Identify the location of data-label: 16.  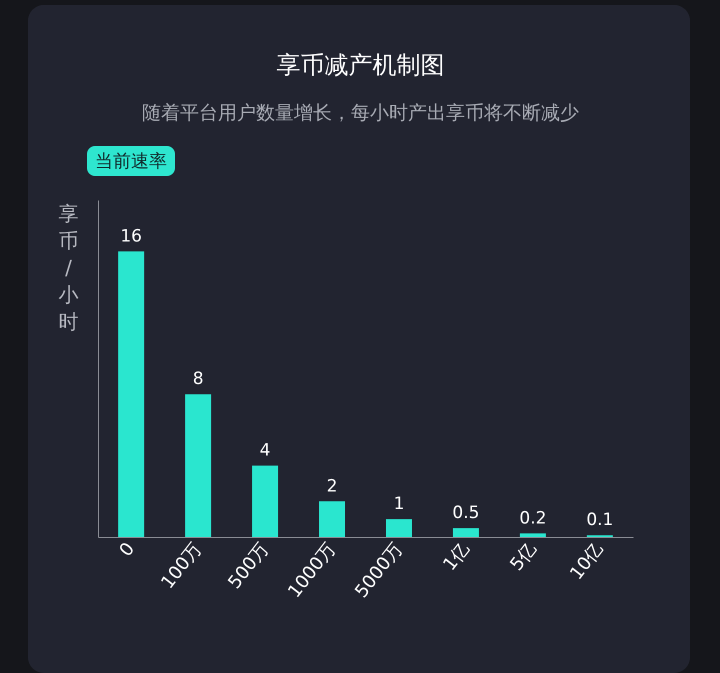
(131, 236).